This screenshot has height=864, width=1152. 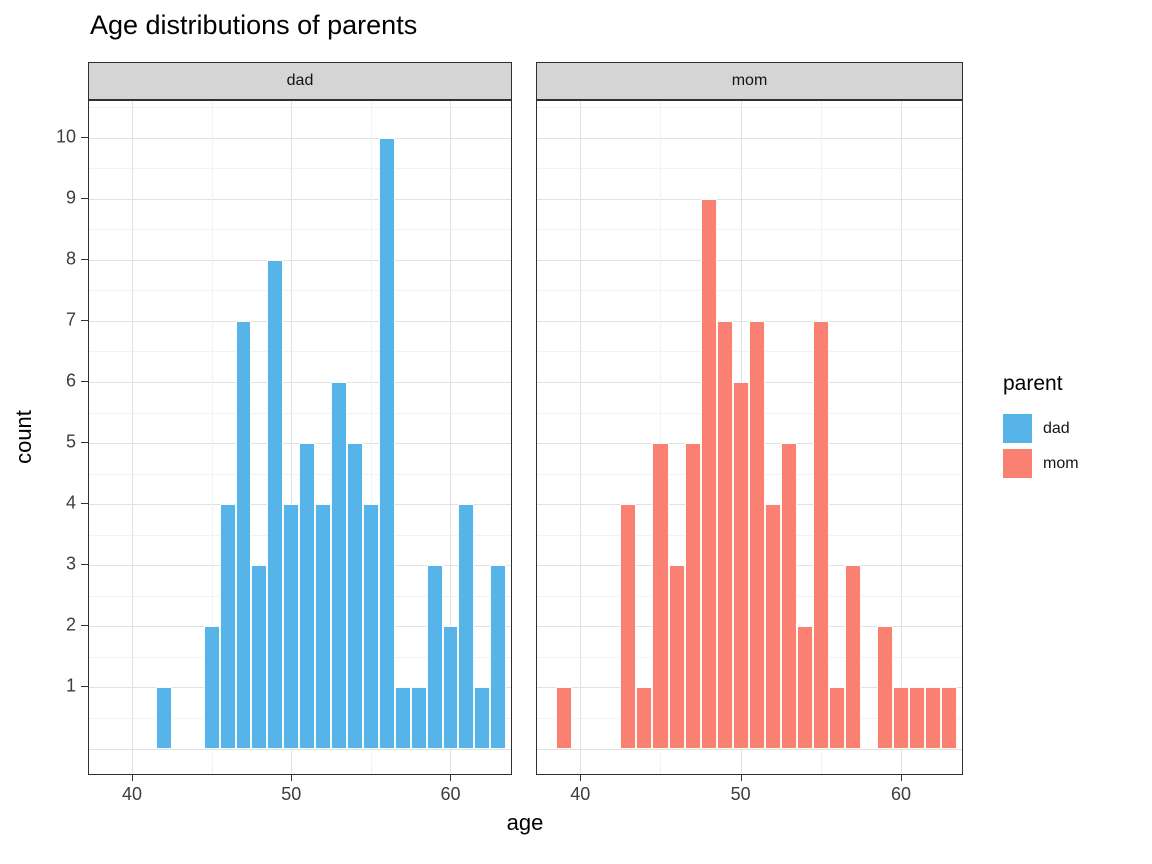 I want to click on legend-item-mom: mom, so click(x=1041, y=463).